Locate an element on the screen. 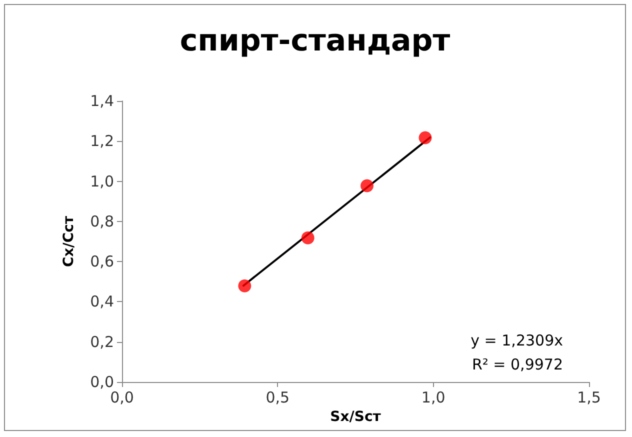 The height and width of the screenshot is (437, 632). x-tick-label: 1,5 is located at coordinates (589, 397).